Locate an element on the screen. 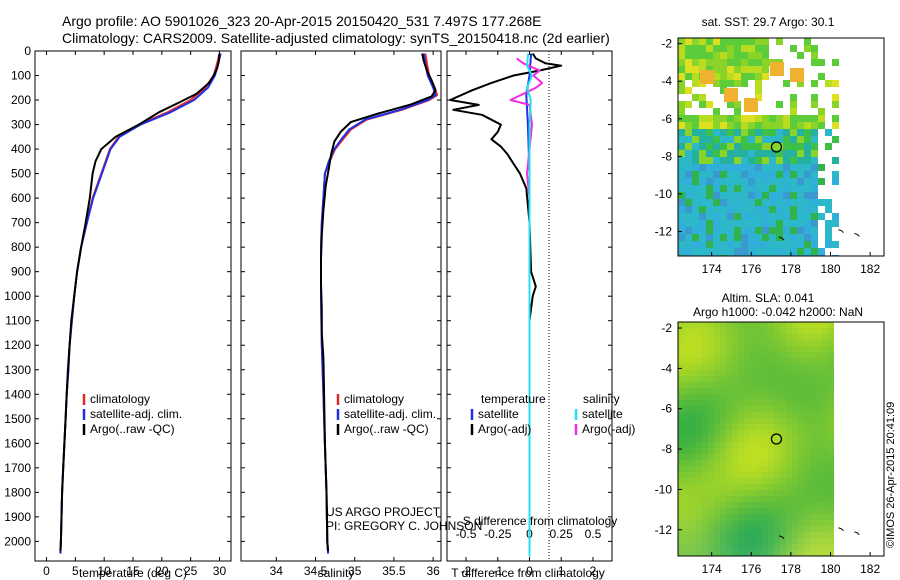 This screenshot has width=900, height=580. island-mark is located at coordinates (857, 533).